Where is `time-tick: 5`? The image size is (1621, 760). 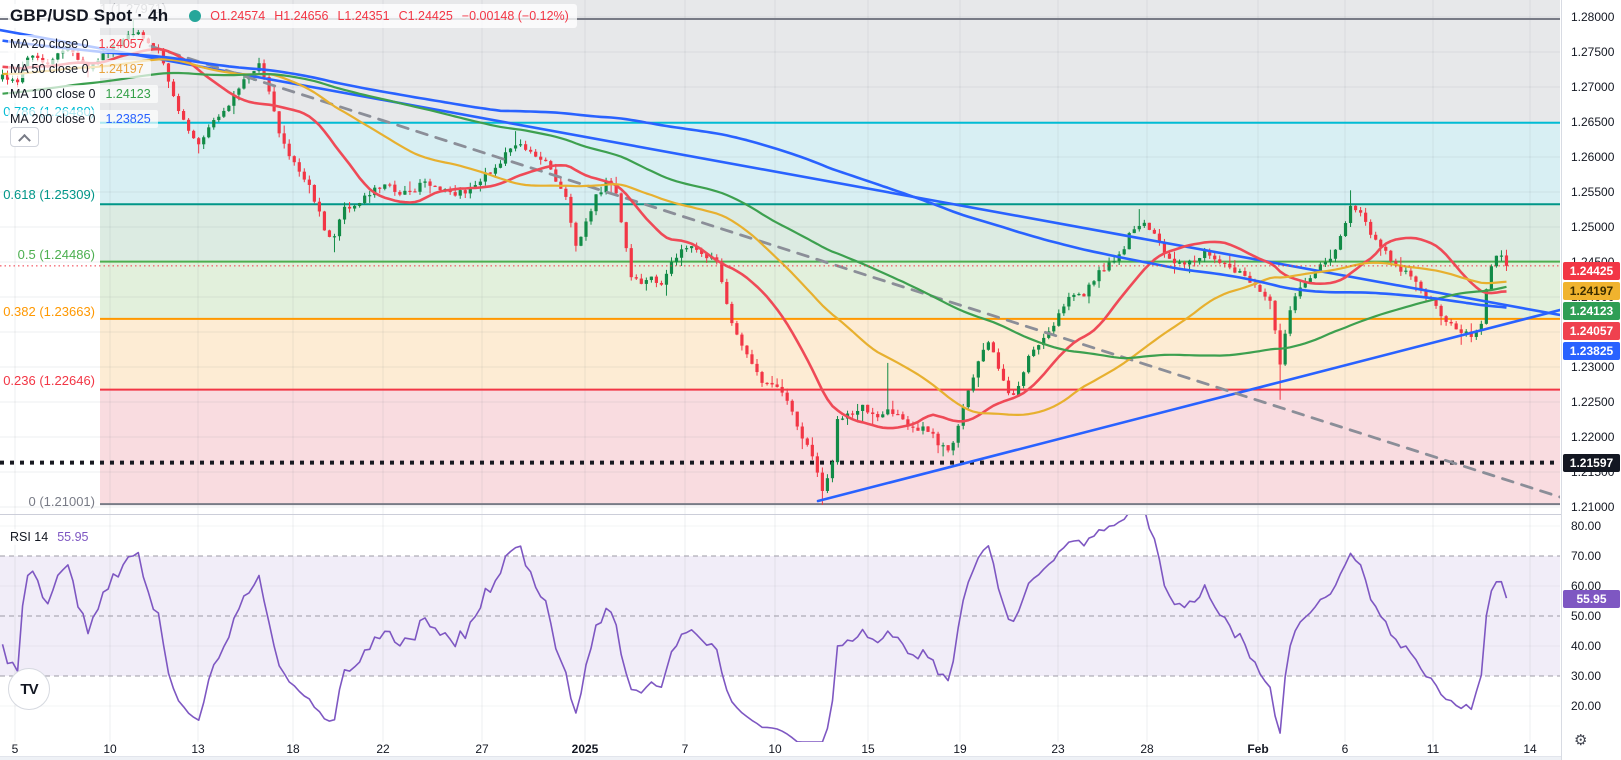
time-tick: 5 is located at coordinates (15, 749).